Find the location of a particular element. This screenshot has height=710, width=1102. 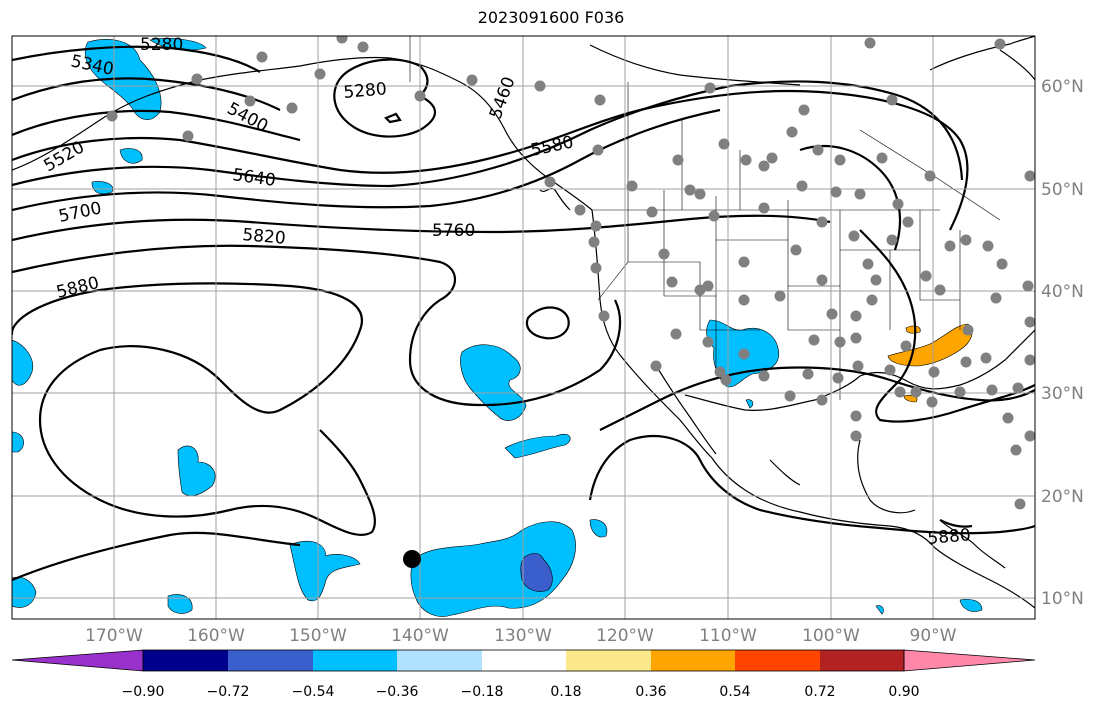

storm-center-marker is located at coordinates (412, 559).